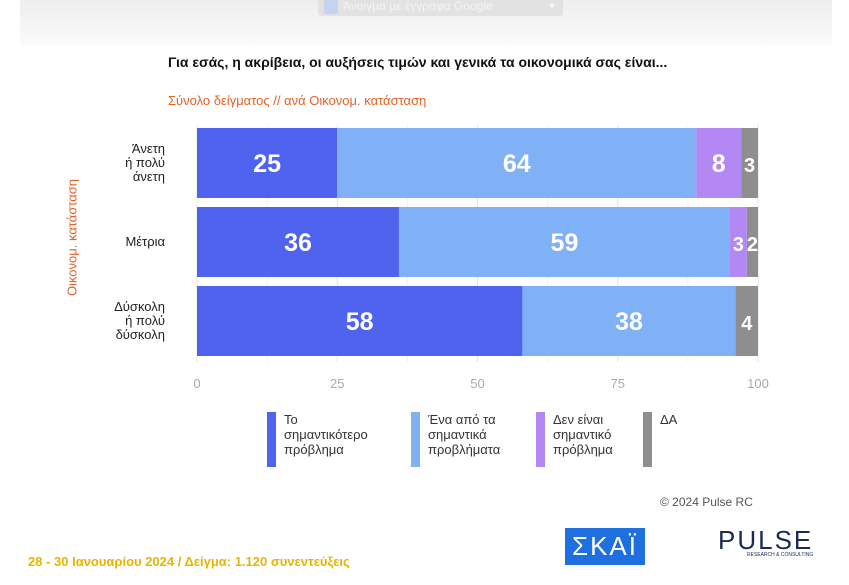  I want to click on category-label-line: Δύσκολη, so click(139, 306).